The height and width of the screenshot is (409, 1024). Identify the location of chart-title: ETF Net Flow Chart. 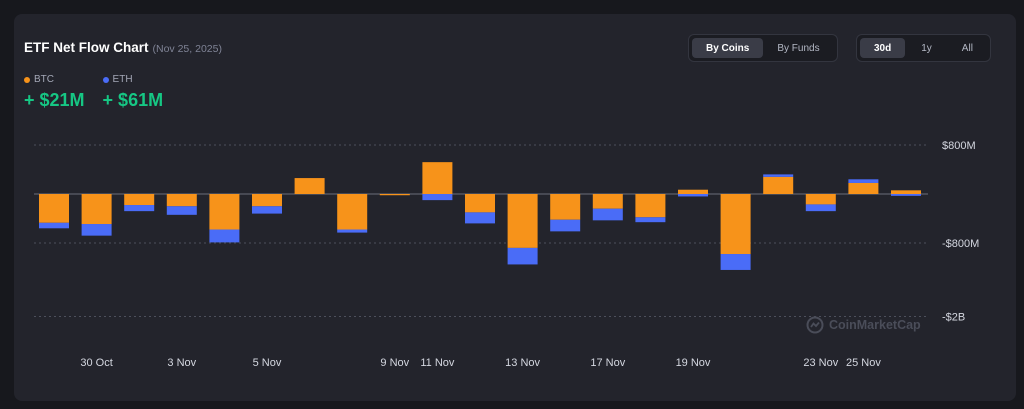
(86, 47).